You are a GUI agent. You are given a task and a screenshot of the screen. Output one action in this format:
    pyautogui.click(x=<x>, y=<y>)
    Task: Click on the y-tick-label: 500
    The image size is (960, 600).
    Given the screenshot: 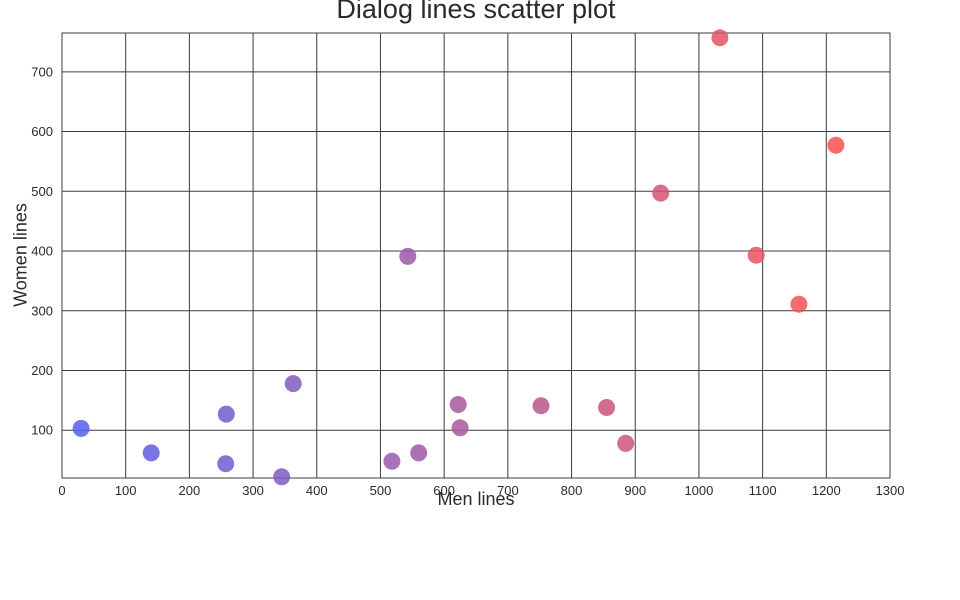 What is the action you would take?
    pyautogui.click(x=42, y=191)
    